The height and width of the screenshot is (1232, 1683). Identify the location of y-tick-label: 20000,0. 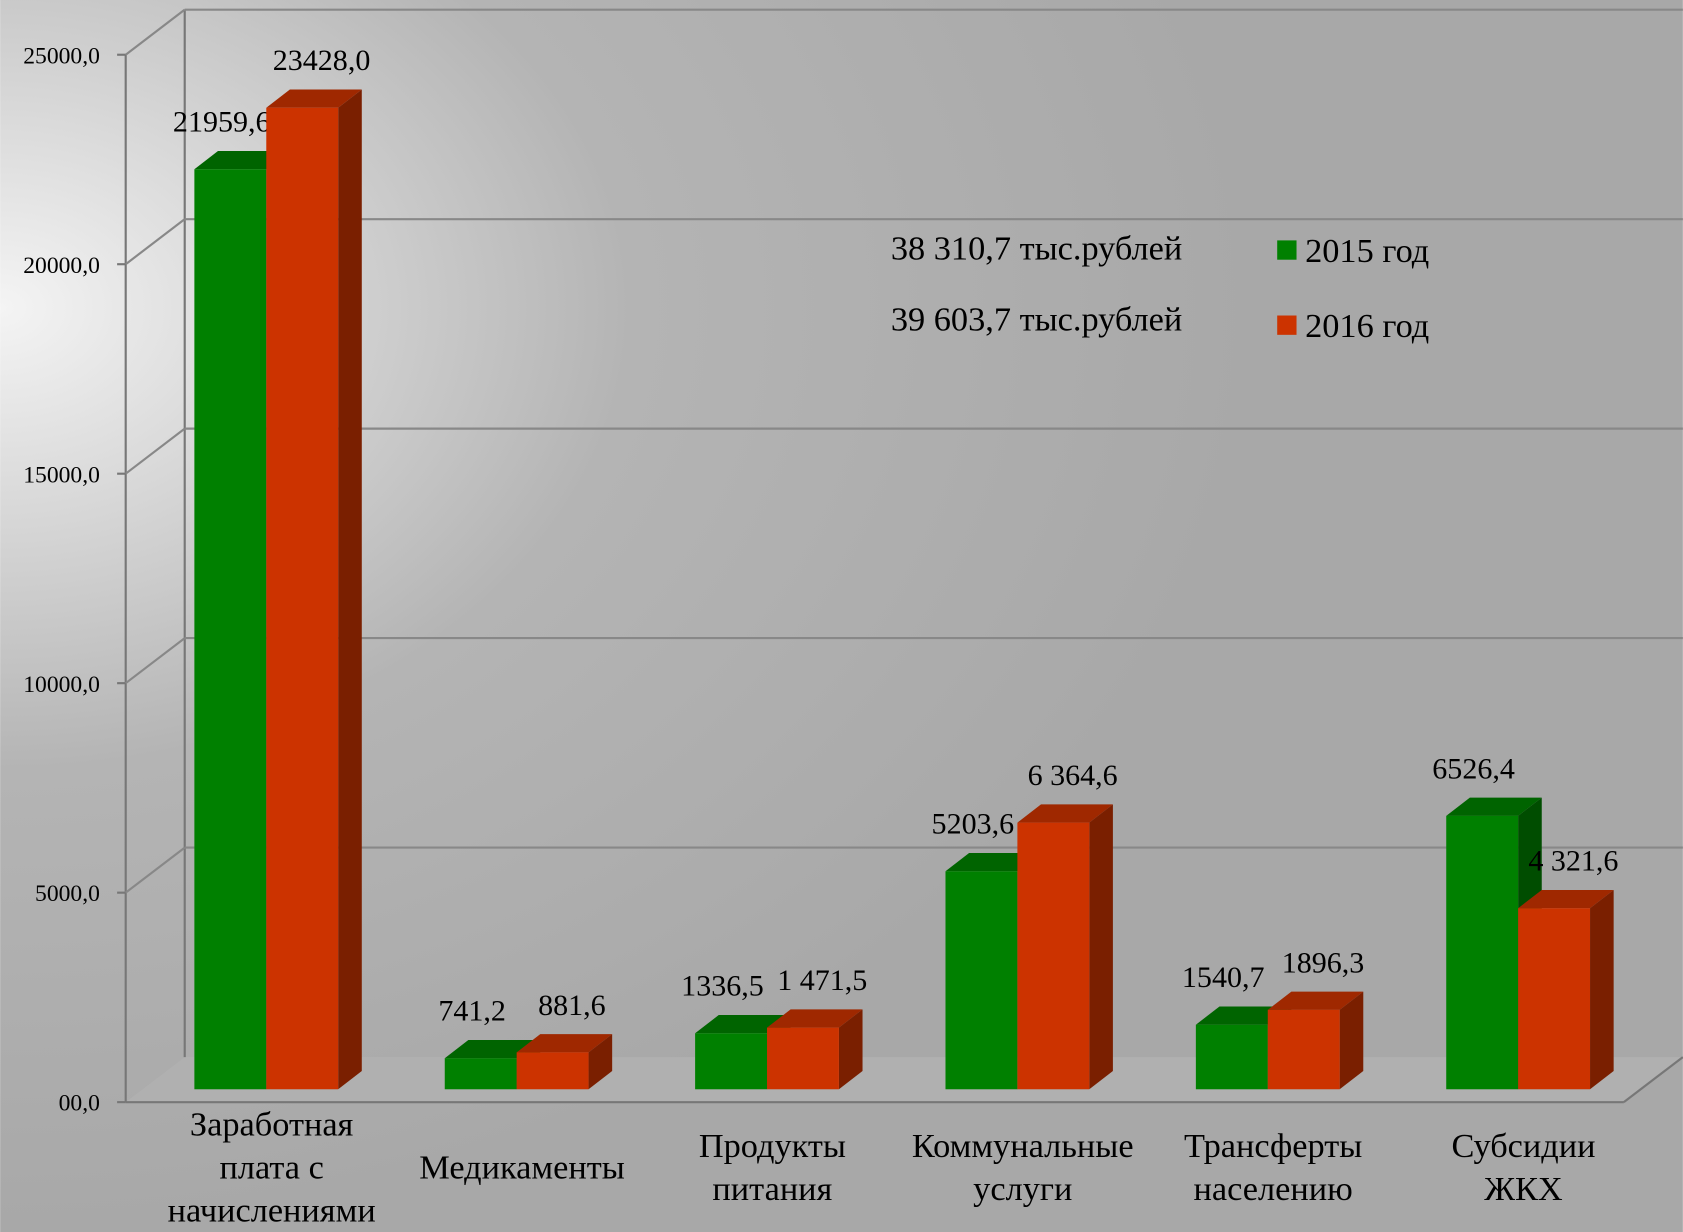
(61, 266).